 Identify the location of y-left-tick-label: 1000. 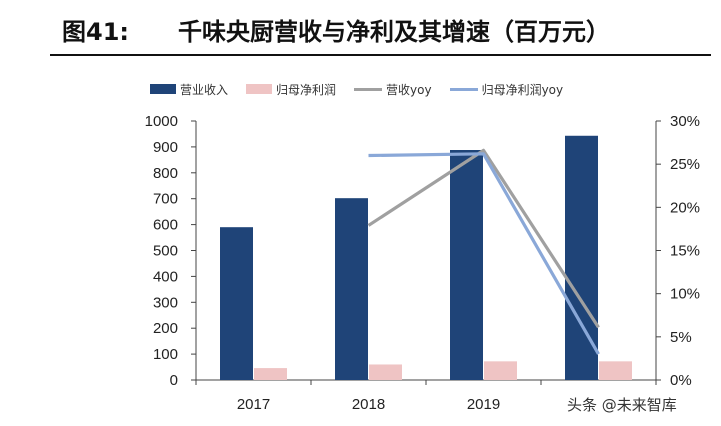
(161, 121).